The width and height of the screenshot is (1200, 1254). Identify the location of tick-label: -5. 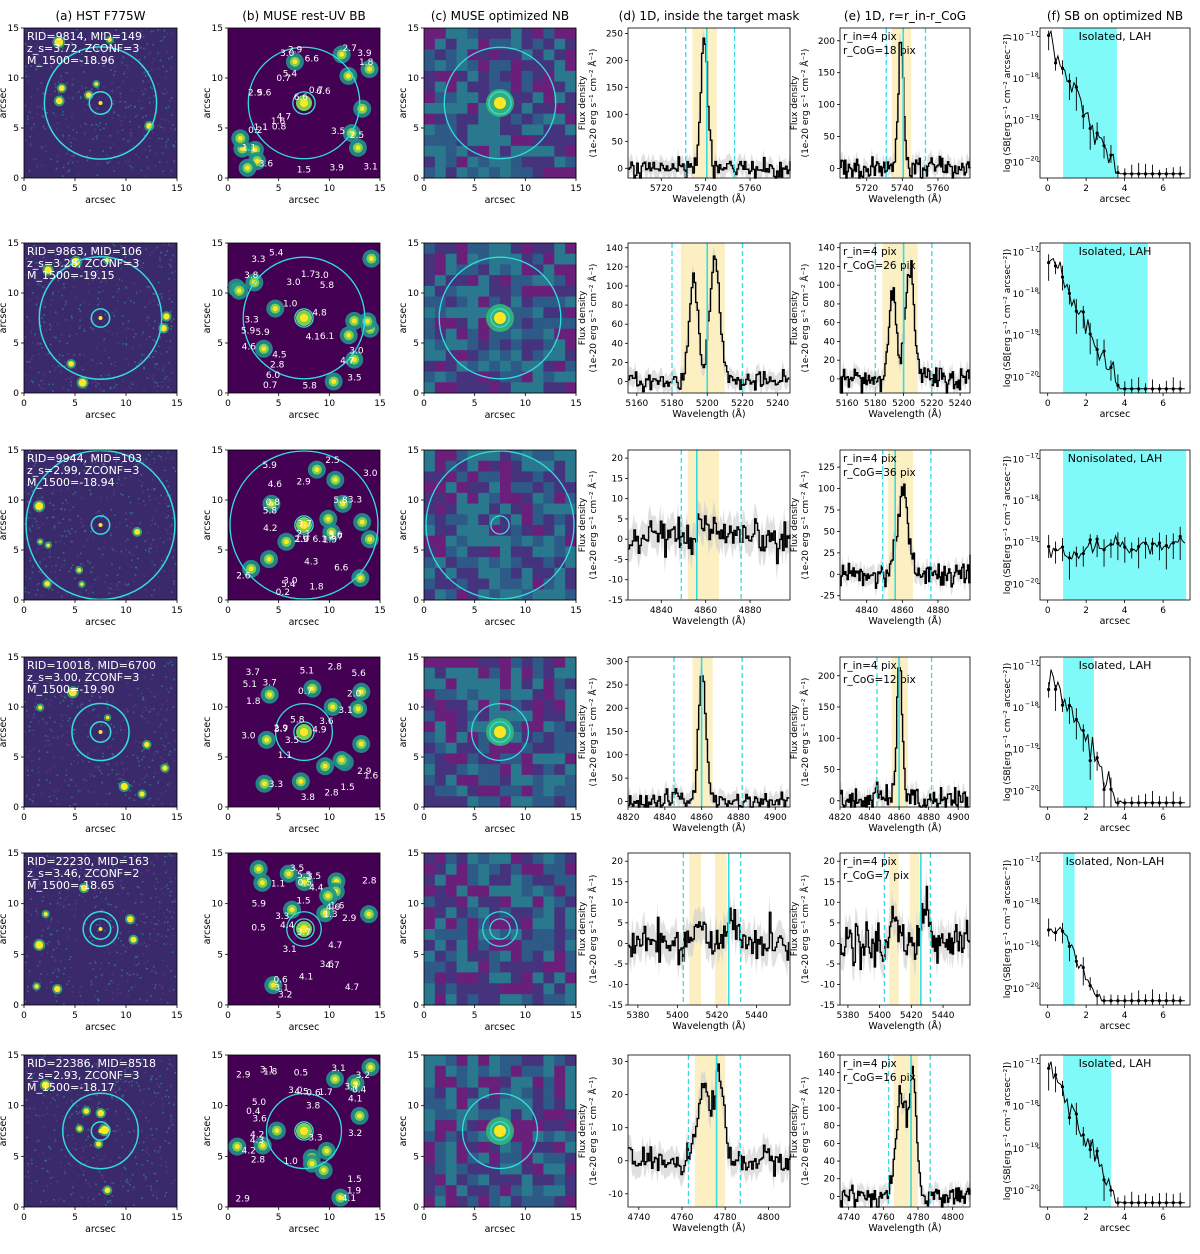
(618, 560).